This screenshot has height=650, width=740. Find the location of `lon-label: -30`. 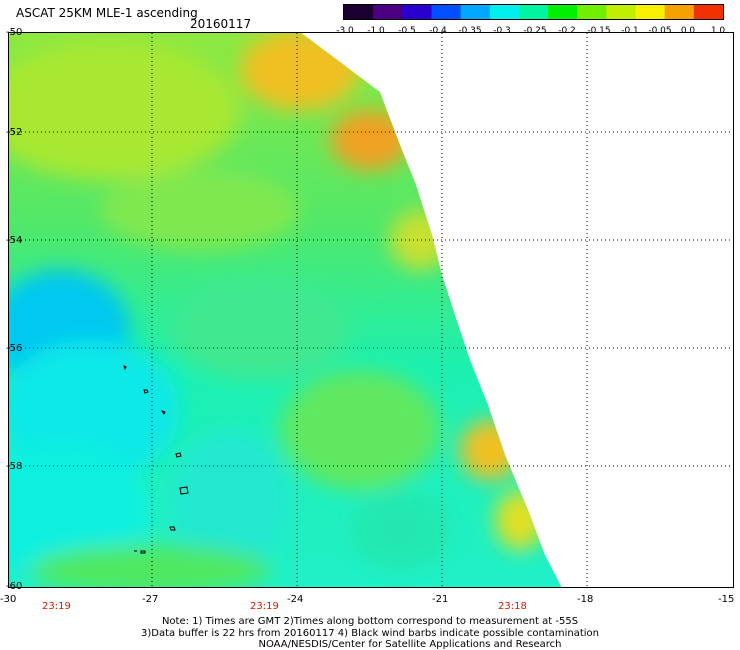

lon-label: -30 is located at coordinates (8, 599).